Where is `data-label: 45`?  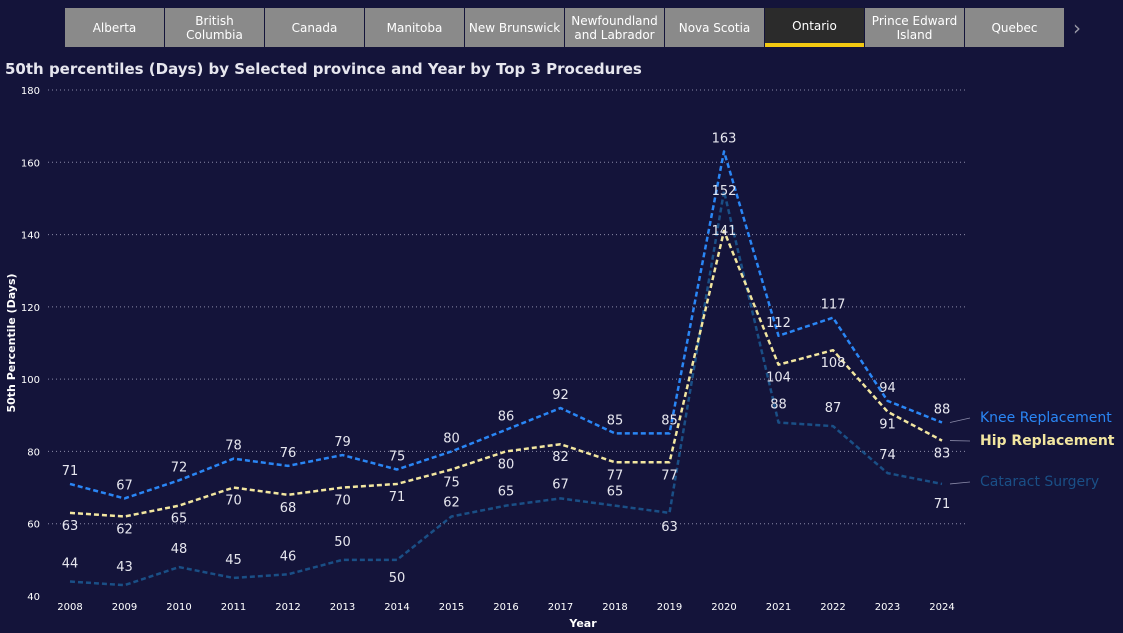 data-label: 45 is located at coordinates (233, 560).